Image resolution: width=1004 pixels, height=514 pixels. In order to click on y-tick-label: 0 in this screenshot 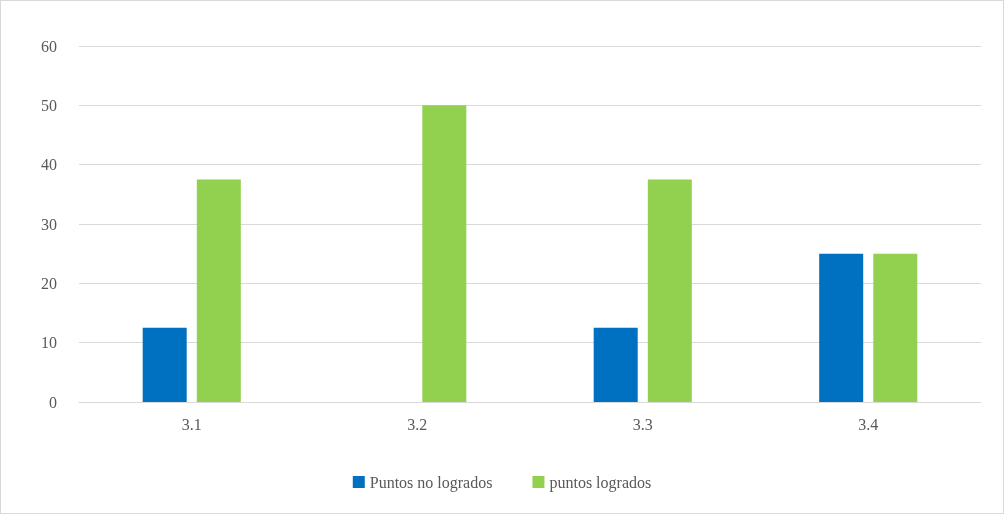, I will do `click(53, 402)`.